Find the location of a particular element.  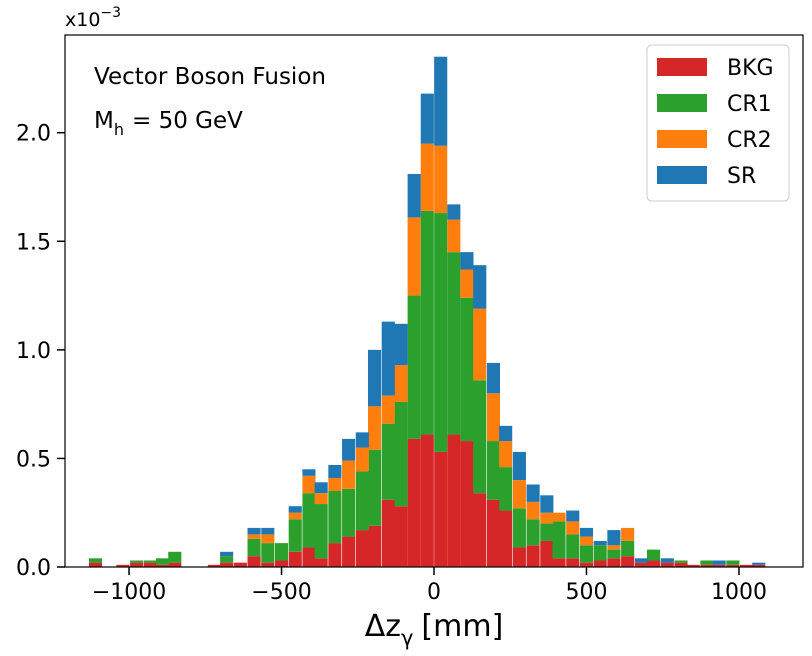

y-tick-label: 0.0 is located at coordinates (33, 568).